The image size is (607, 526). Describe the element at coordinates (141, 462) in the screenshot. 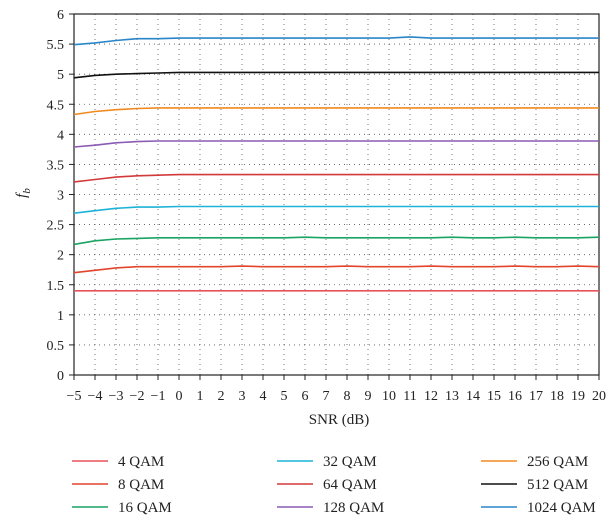

I see `legend-label: 4 QAM` at that location.